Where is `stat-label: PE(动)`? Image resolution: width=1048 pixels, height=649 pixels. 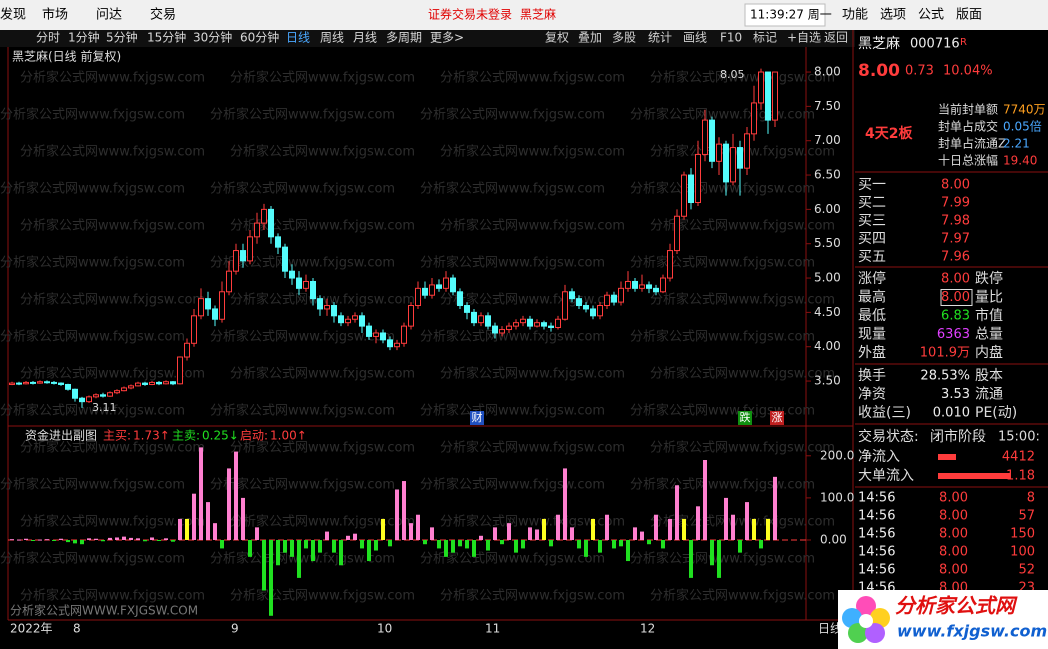 stat-label: PE(动) is located at coordinates (996, 413).